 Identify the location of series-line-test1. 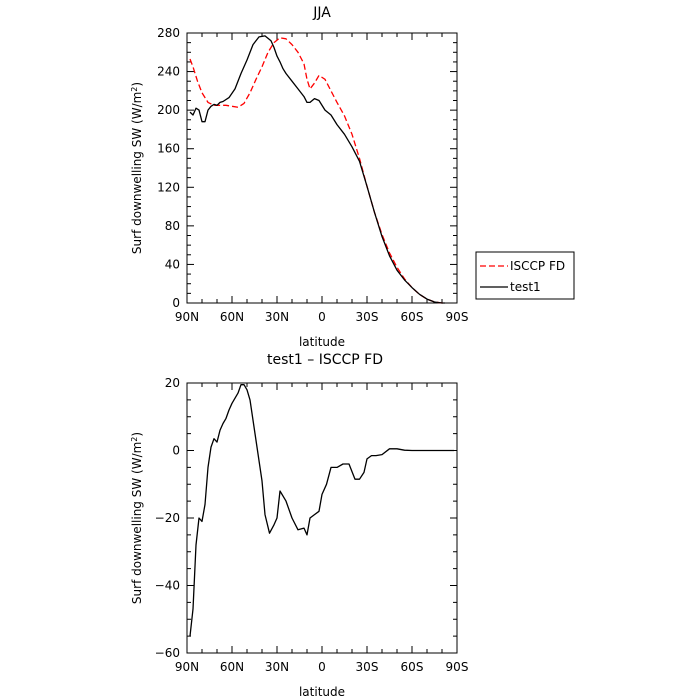
(317, 169).